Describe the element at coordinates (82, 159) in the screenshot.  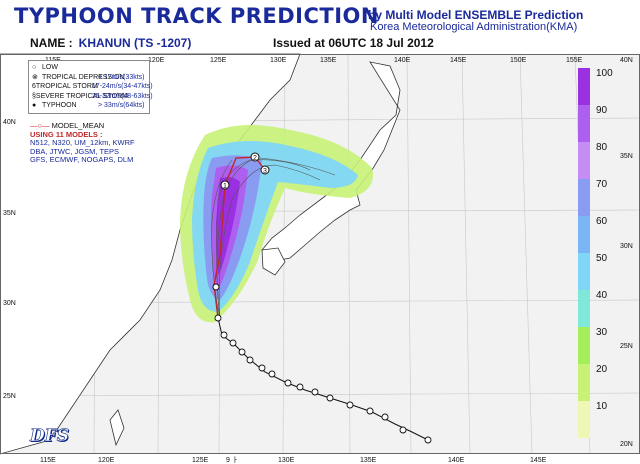
I see `model-line: GFS, ECMWF, NOGAPS, DLM` at that location.